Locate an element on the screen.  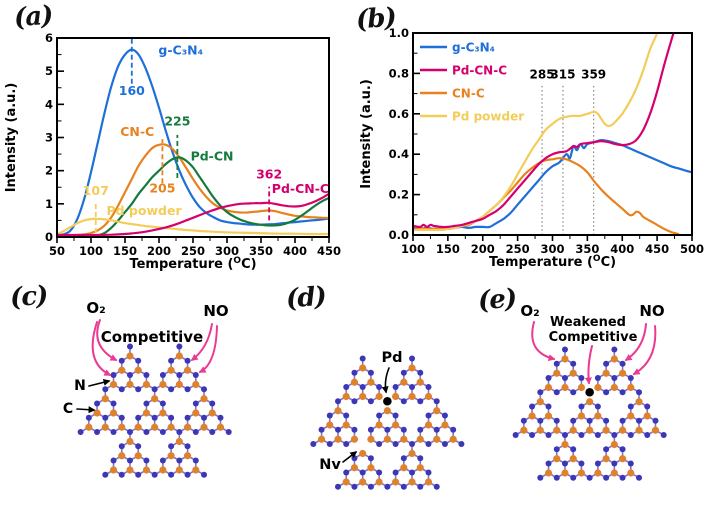
x-tick-label: 250 is located at coordinates (518, 249).